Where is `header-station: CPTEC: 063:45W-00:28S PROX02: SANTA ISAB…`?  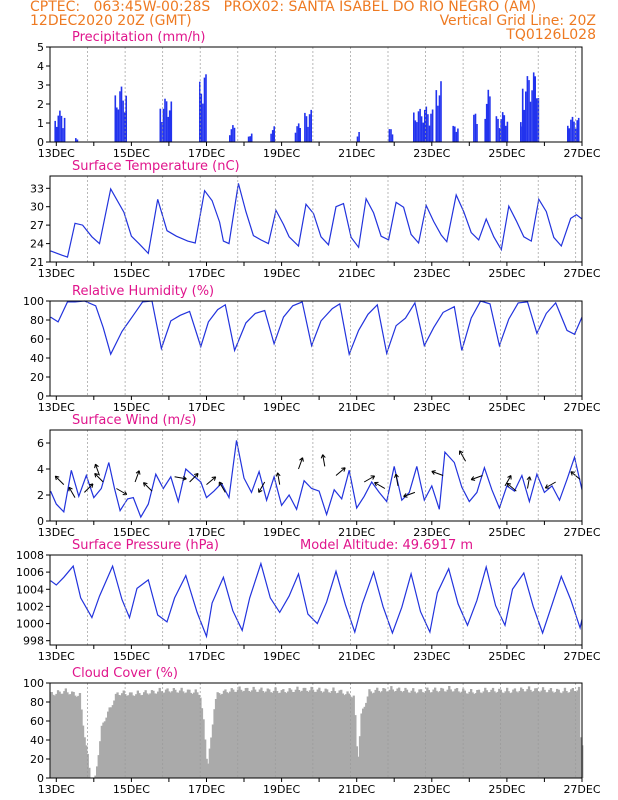
header-station: CPTEC: 063:45W-00:28S PROX02: SANTA ISAB… is located at coordinates (283, 7).